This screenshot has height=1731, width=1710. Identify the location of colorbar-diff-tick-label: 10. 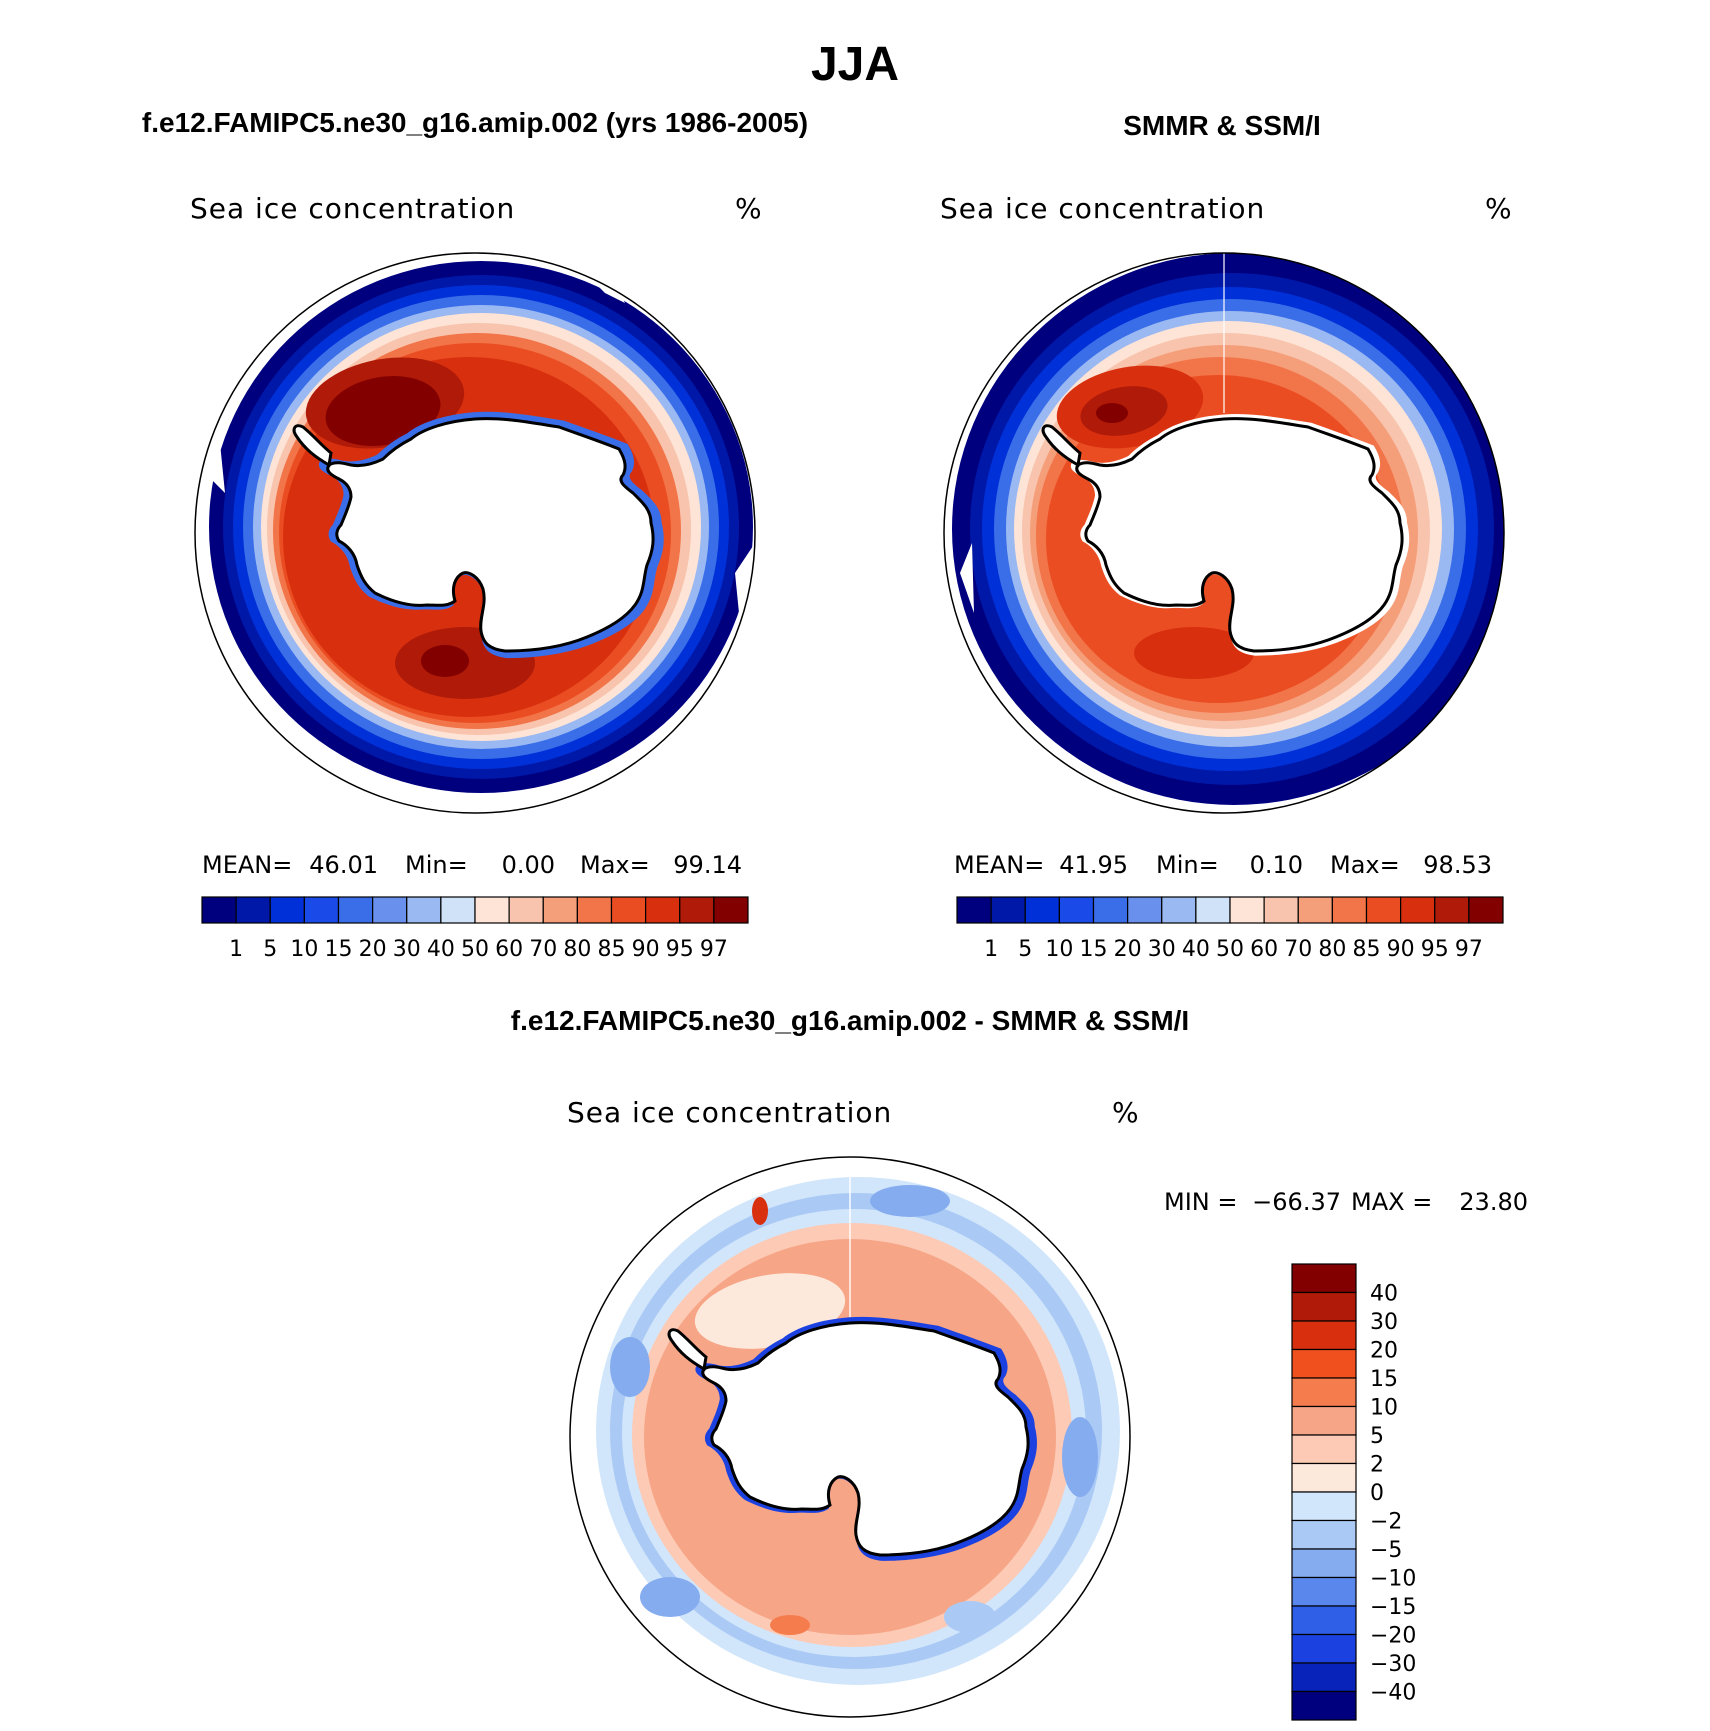
(1384, 1408).